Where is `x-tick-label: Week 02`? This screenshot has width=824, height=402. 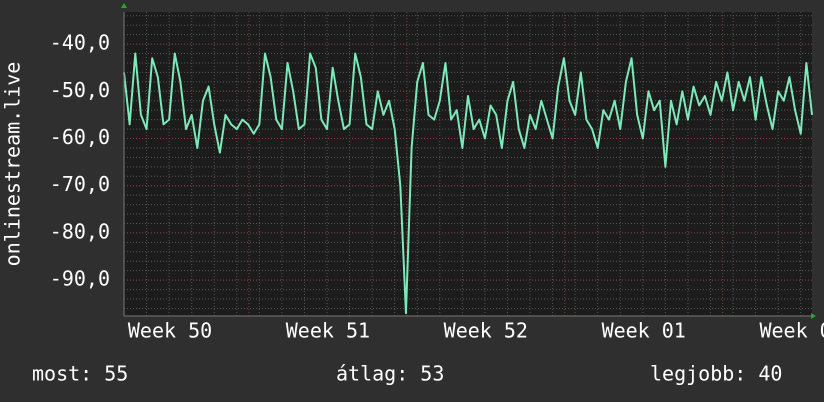 x-tick-label: Week 02 is located at coordinates (791, 331).